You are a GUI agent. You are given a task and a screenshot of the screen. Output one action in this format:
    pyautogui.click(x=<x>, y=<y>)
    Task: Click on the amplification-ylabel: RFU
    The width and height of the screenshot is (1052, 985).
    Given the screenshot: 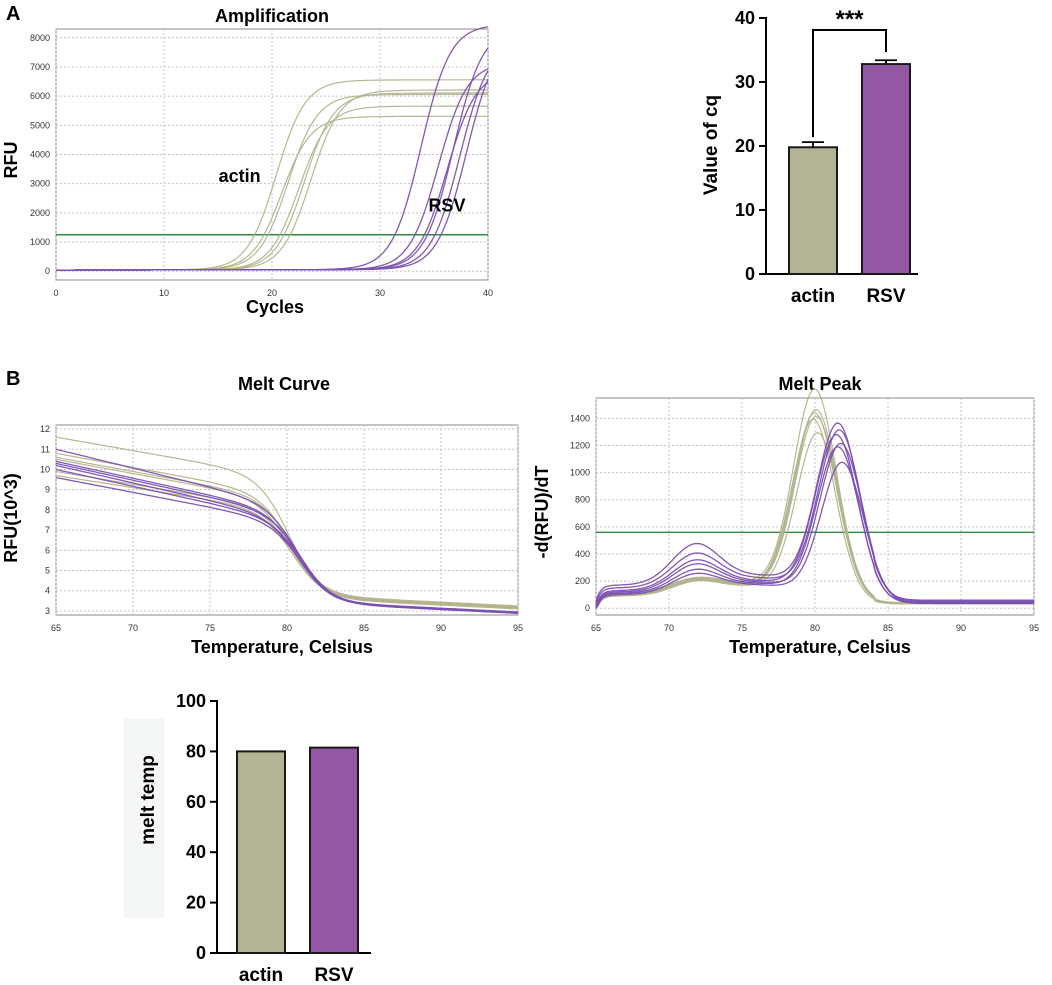 What is the action you would take?
    pyautogui.click(x=11, y=160)
    